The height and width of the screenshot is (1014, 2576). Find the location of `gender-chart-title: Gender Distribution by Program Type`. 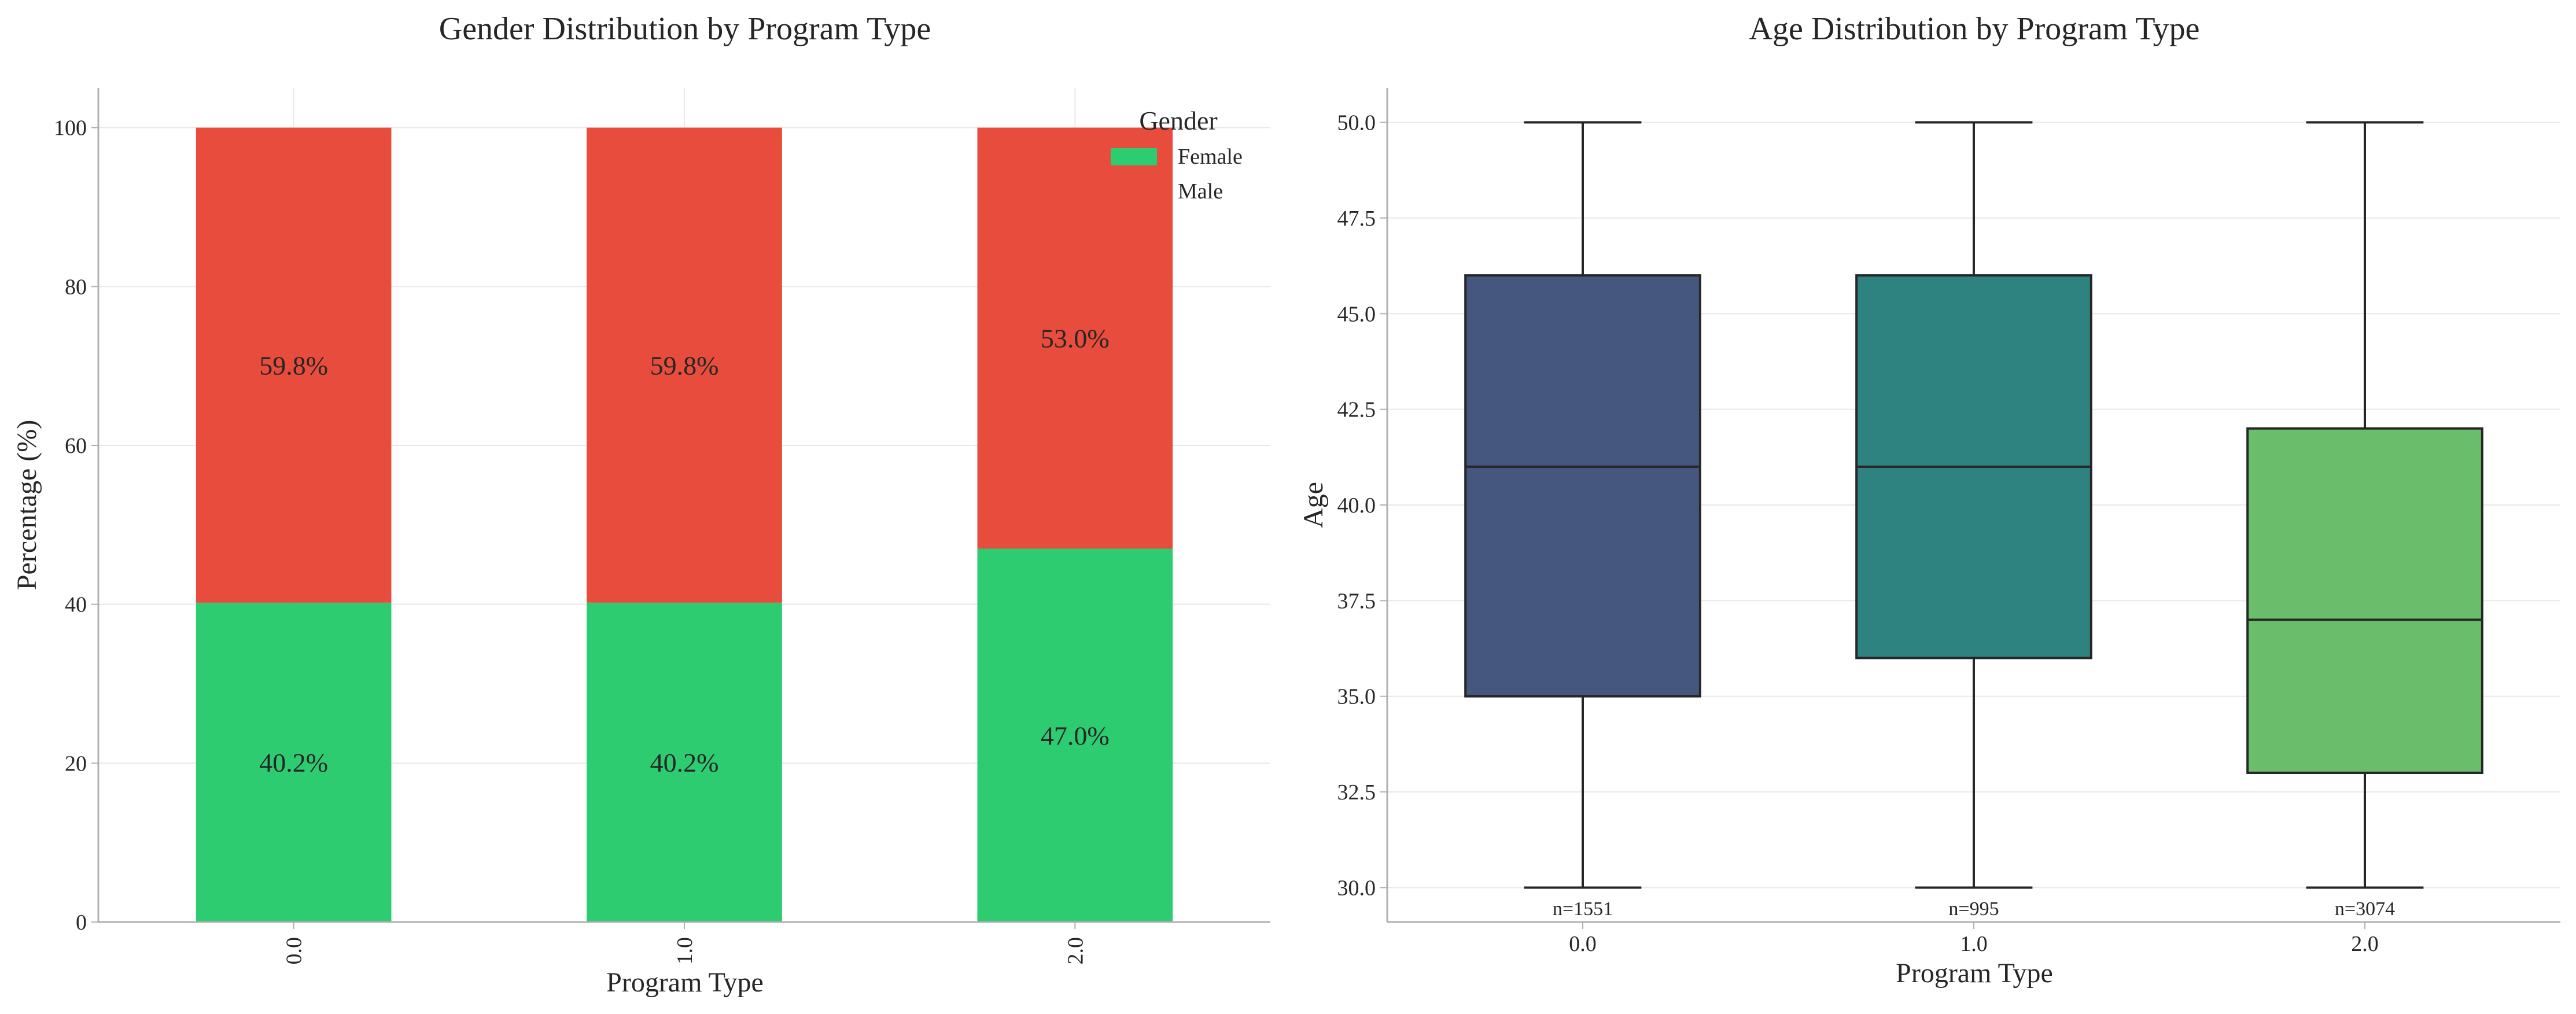

gender-chart-title: Gender Distribution by Program Type is located at coordinates (685, 29).